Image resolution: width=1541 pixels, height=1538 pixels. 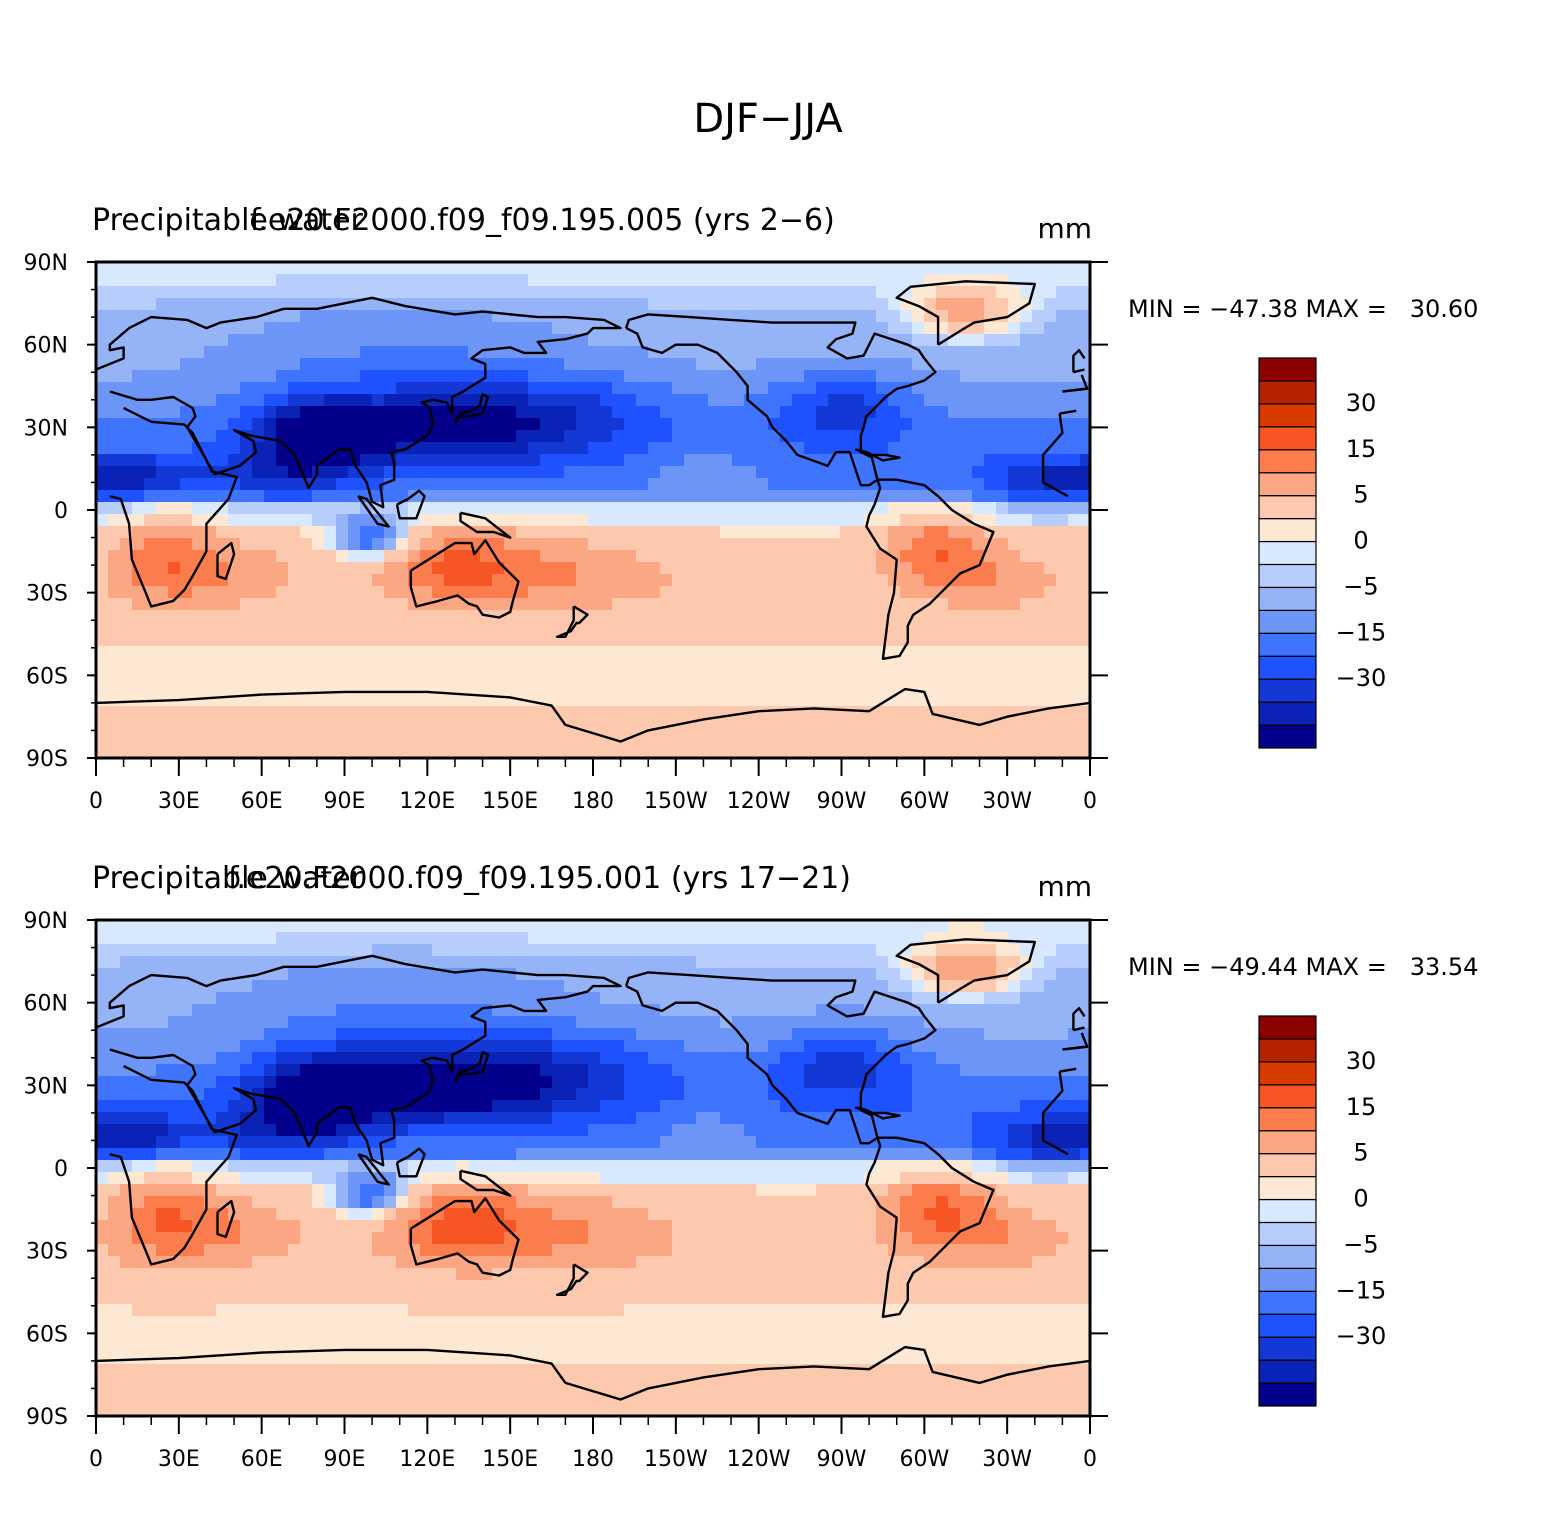 I want to click on colorbar-label: −15, so click(x=1361, y=632).